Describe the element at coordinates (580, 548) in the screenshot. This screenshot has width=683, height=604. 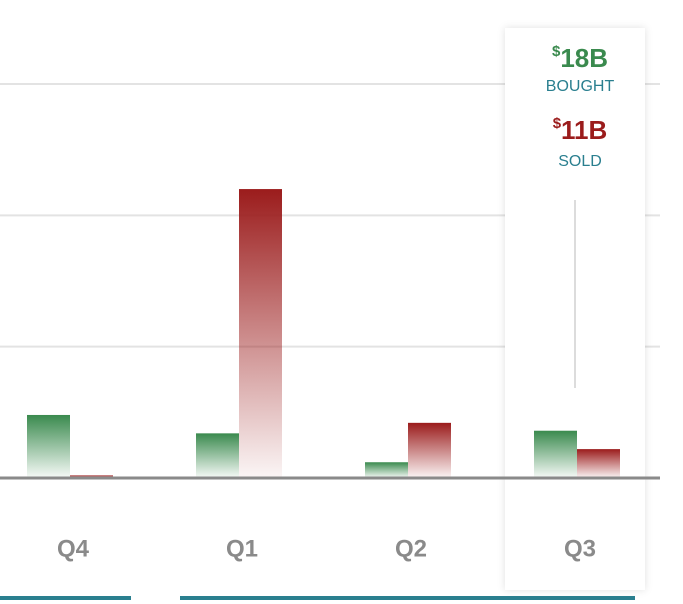
I see `x-tick-label: Q3` at that location.